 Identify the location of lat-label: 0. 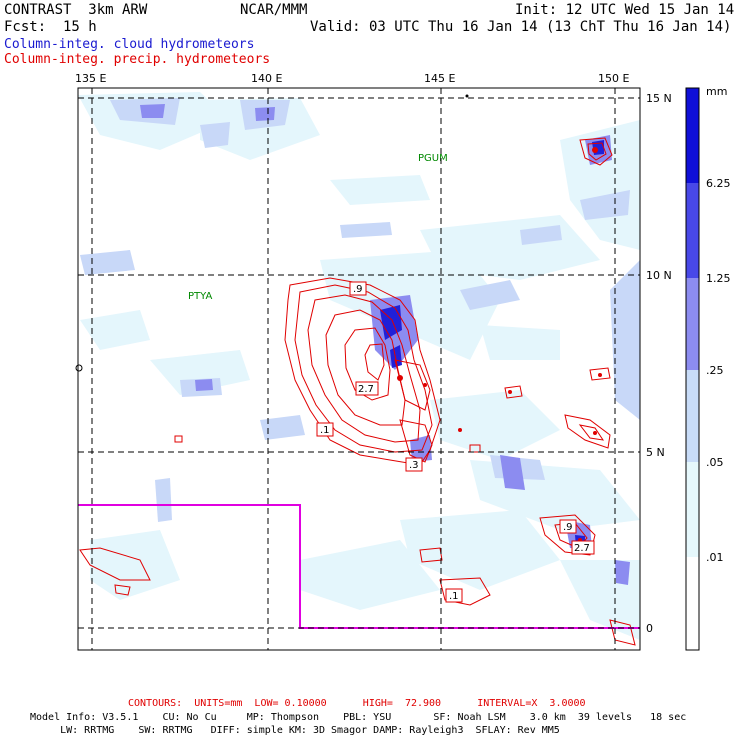
(649, 628).